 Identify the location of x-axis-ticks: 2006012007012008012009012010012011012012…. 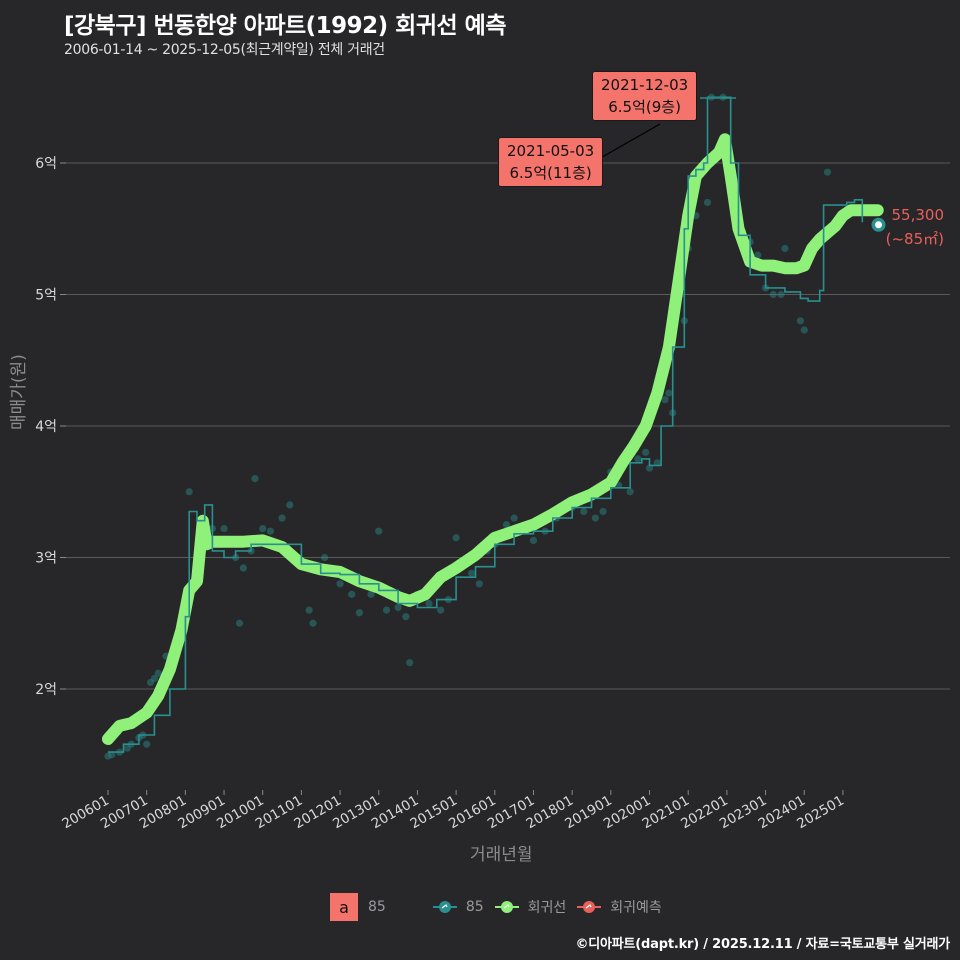
(453, 811).